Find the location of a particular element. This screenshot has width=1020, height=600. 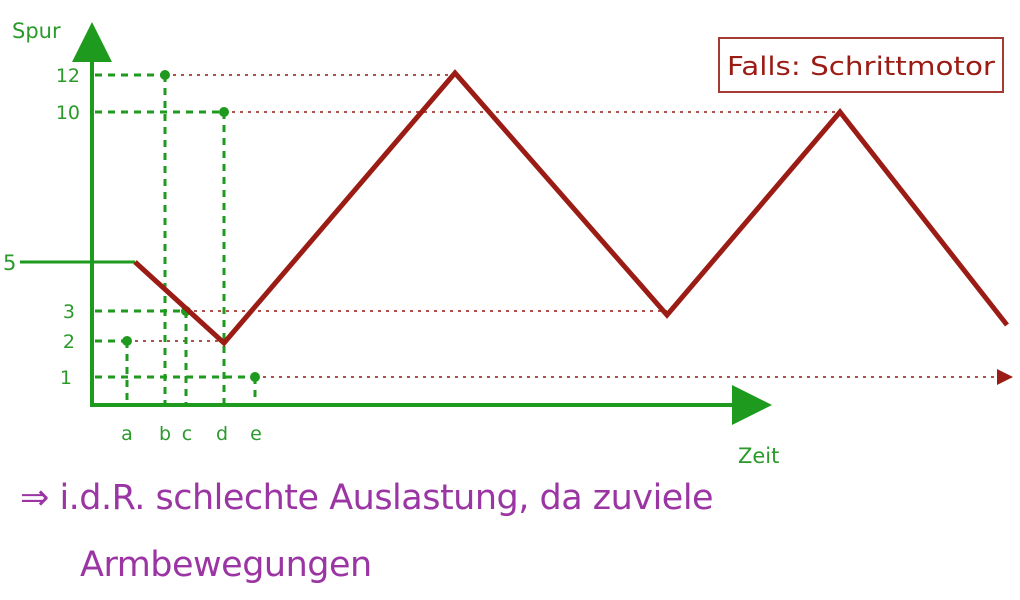

conclusion-line-2: Armbewegungen is located at coordinates (226, 565).